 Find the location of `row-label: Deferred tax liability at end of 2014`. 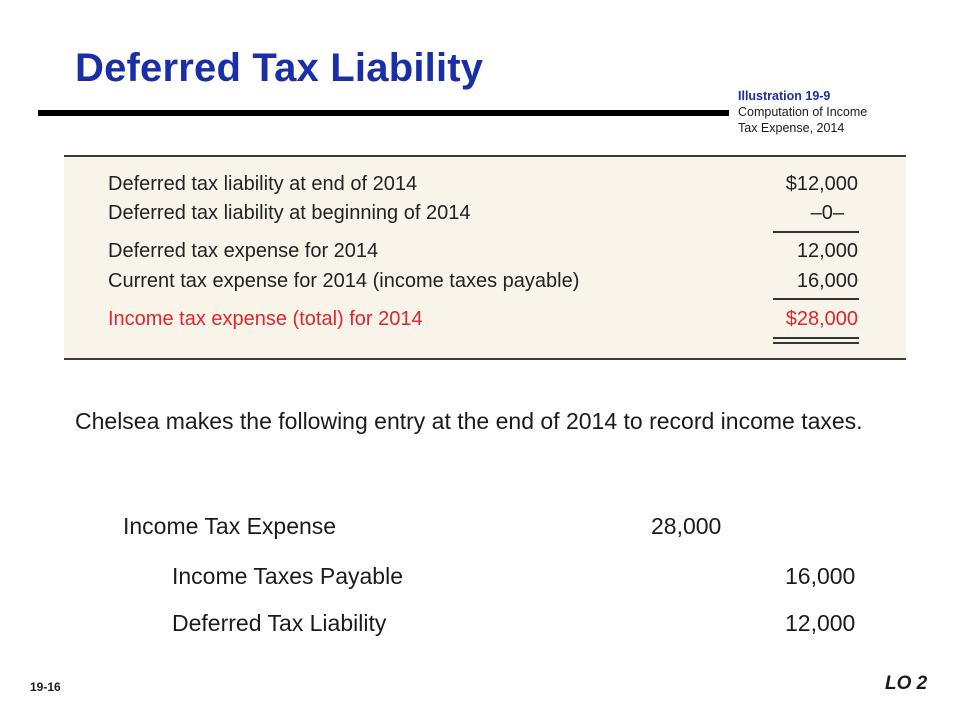

row-label: Deferred tax liability at end of 2014 is located at coordinates (263, 184).